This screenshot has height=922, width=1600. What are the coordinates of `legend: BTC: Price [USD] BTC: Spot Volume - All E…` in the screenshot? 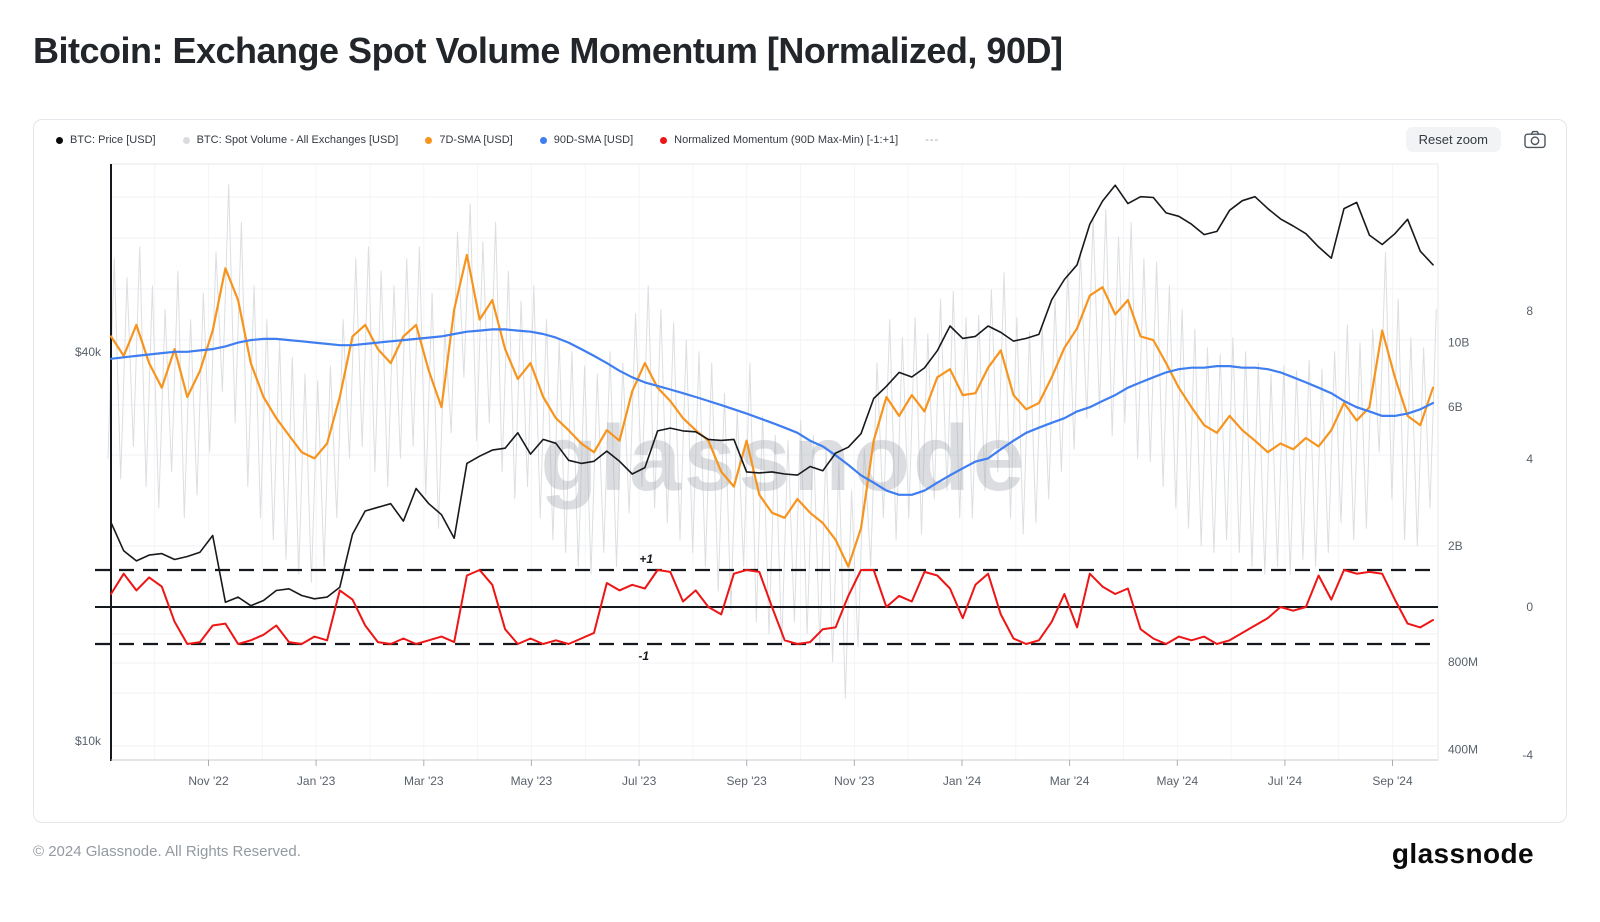 It's located at (497, 140).